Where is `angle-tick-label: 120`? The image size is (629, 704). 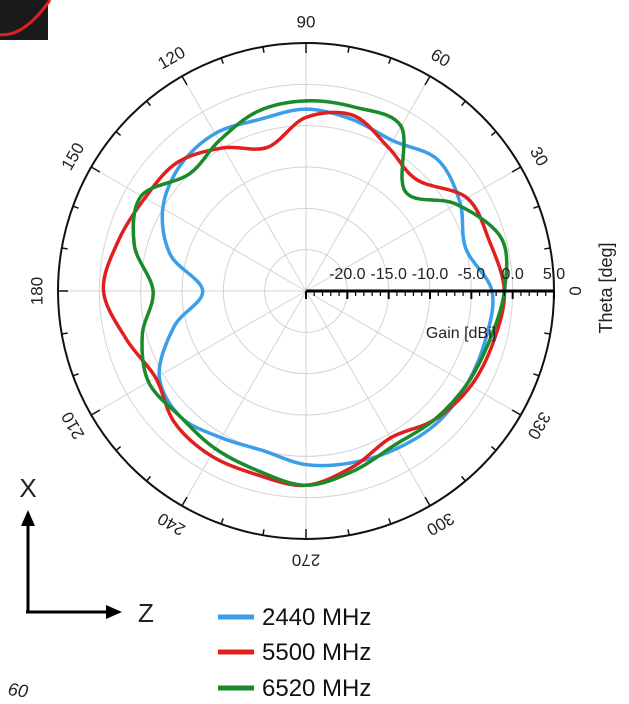
angle-tick-label: 120 is located at coordinates (171, 58).